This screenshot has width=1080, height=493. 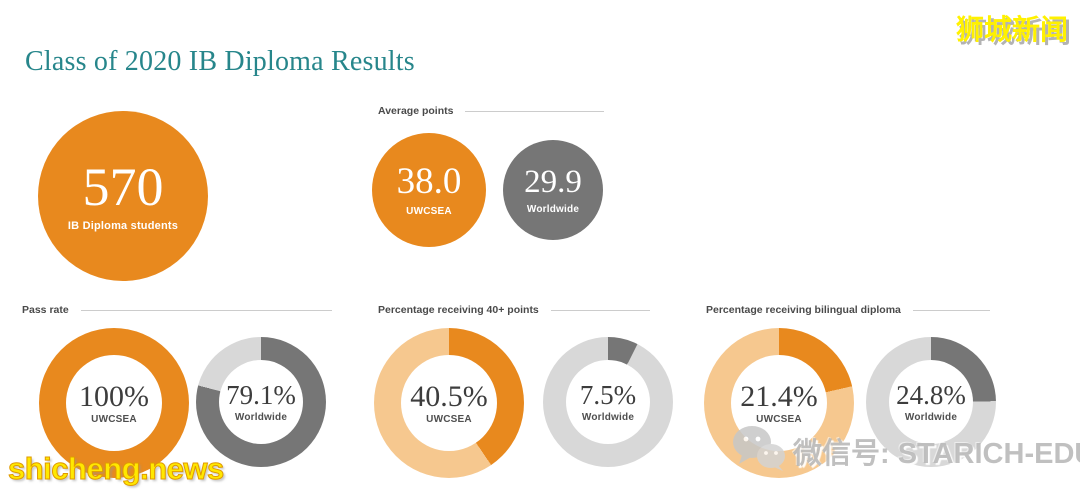 I want to click on 40plus-uwcsea-value: 40.5%, so click(x=449, y=396).